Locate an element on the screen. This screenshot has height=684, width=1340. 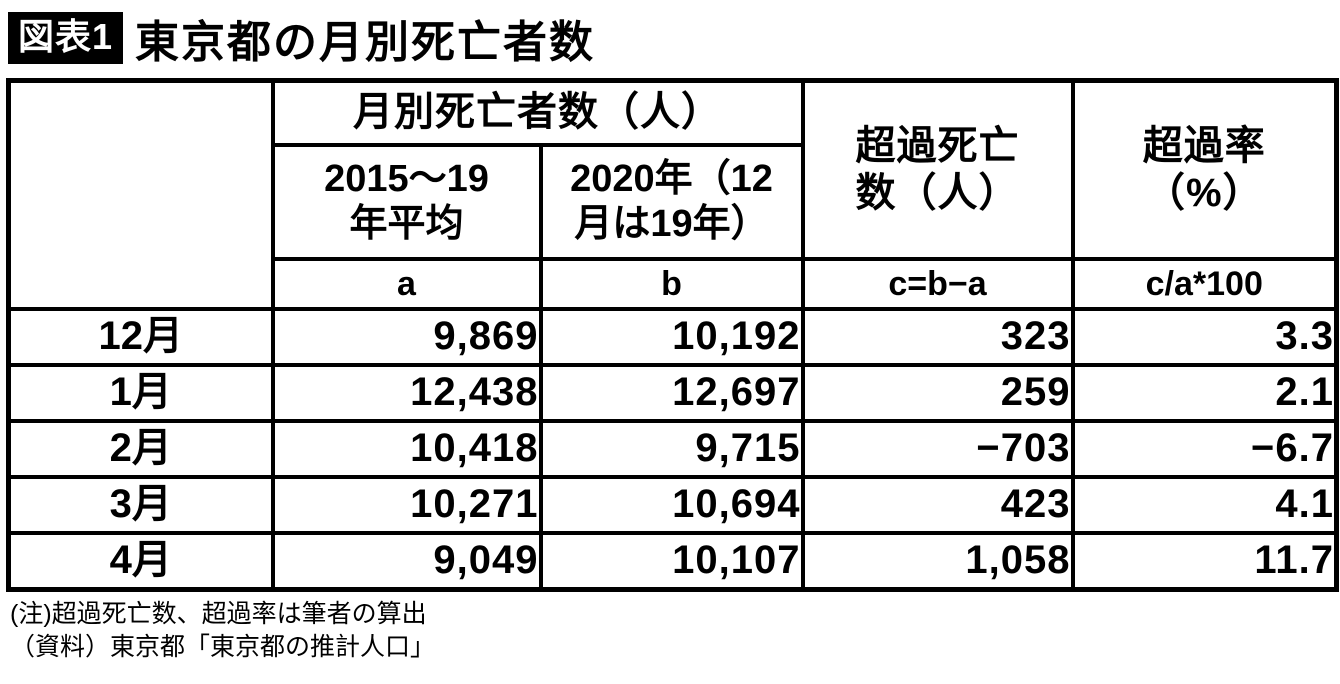
table-row-february: 2月 10,418 9,715 −703 −6.7 is located at coordinates (672, 449).